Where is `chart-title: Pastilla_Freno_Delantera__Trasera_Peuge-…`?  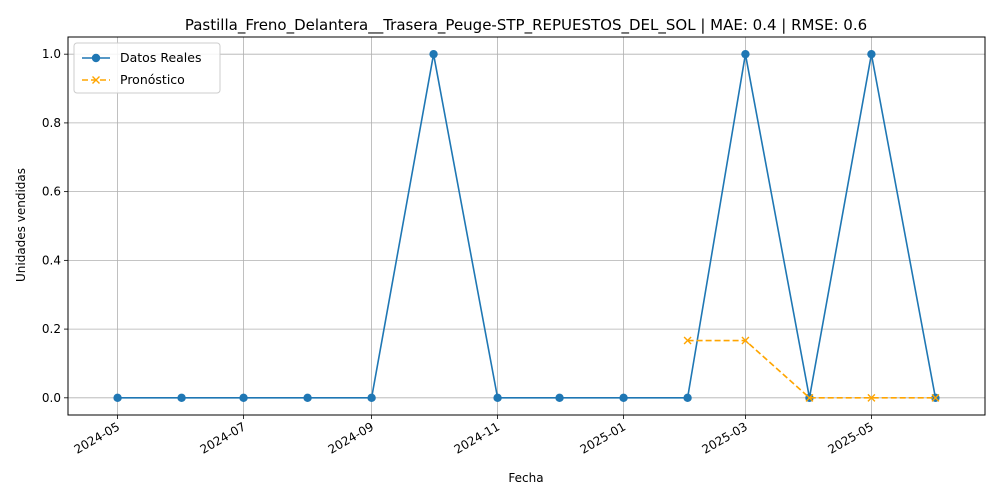 chart-title: Pastilla_Freno_Delantera__Trasera_Peuge-… is located at coordinates (526, 25).